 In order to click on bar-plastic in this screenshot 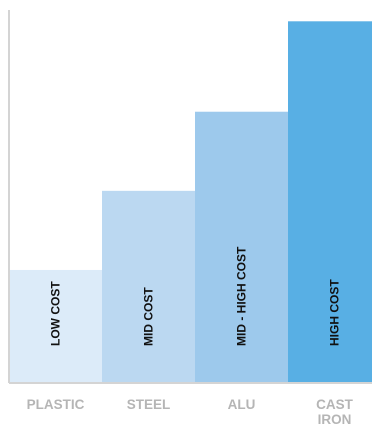, I will do `click(55, 326)`.